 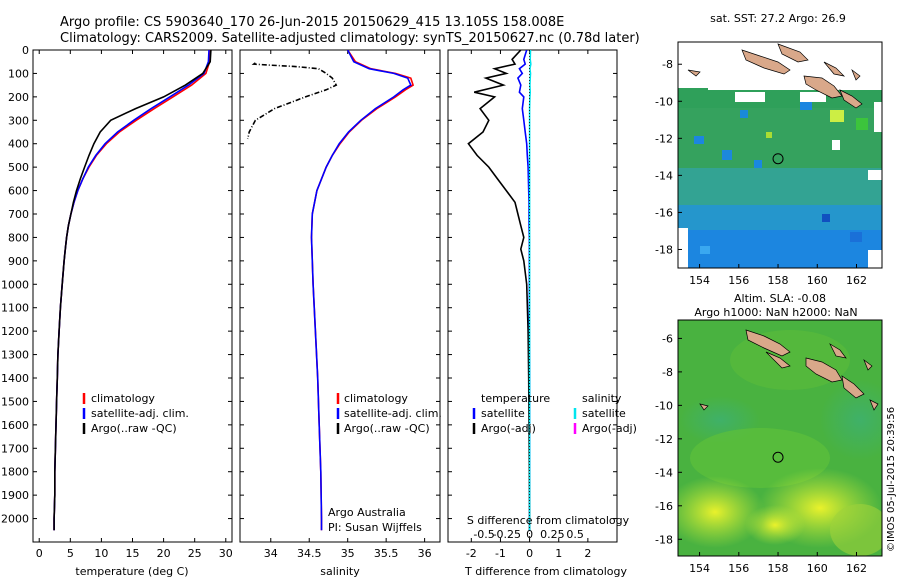 I want to click on y-tick-label: 1100, so click(x=15, y=308).